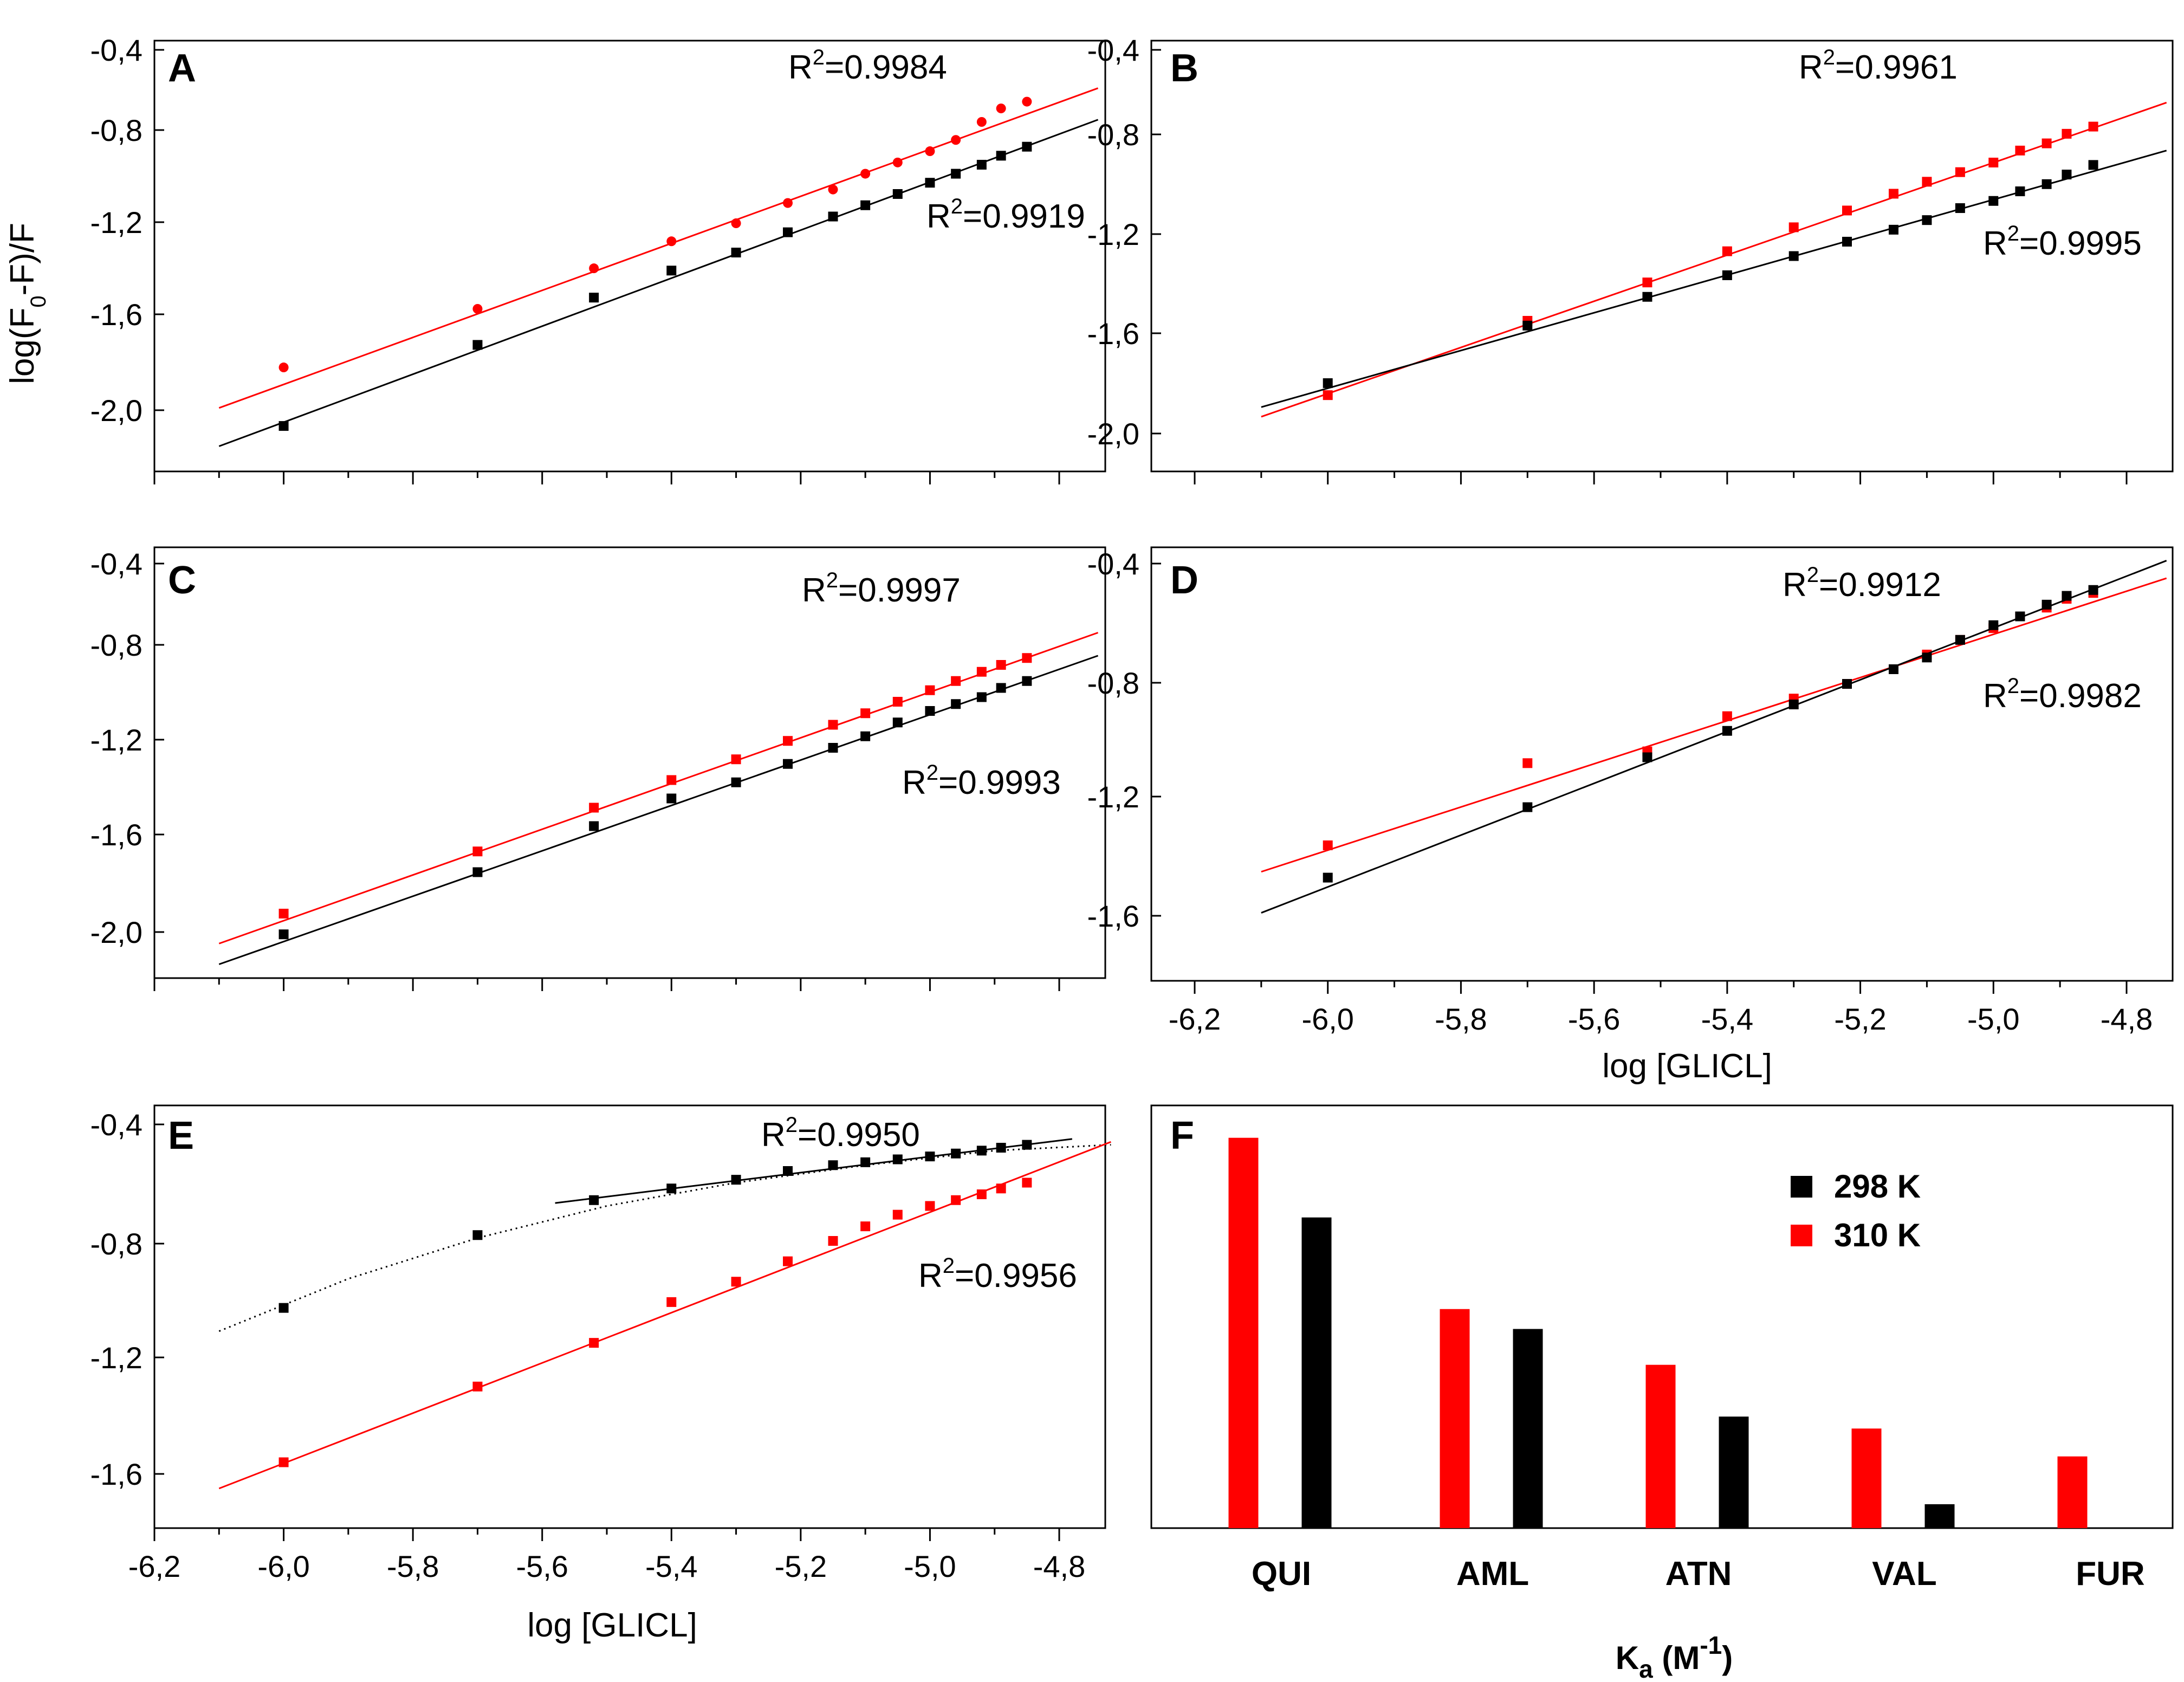 The width and height of the screenshot is (2184, 1682). Describe the element at coordinates (1195, 1019) in the screenshot. I see `x-tick-label: -6,2` at that location.